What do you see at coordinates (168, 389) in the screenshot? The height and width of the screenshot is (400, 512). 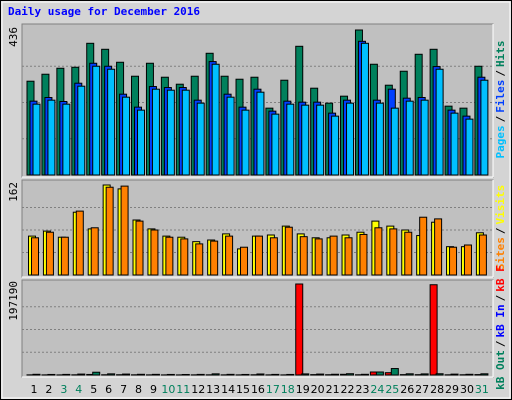 I see `x-tick-label: 10` at bounding box center [168, 389].